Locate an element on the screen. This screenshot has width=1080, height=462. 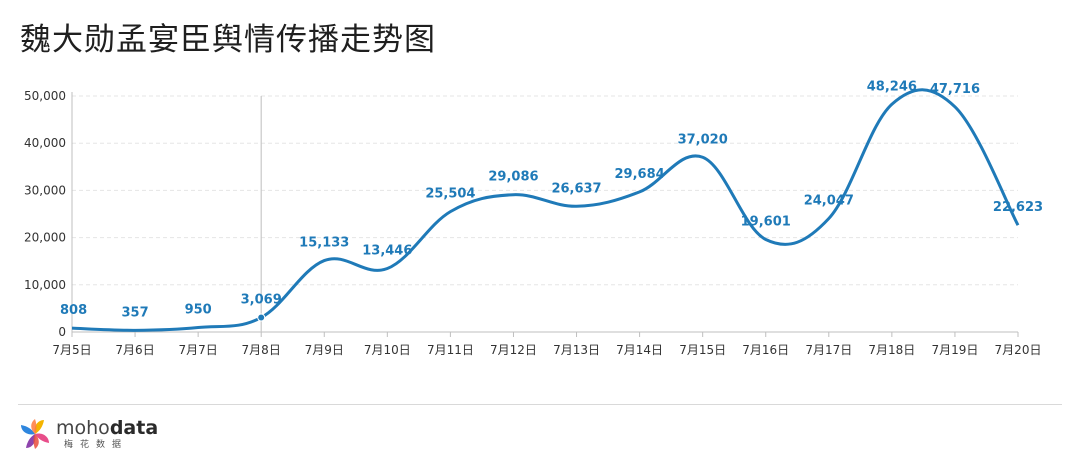
x-tick-label: 7月19日 is located at coordinates (954, 350).